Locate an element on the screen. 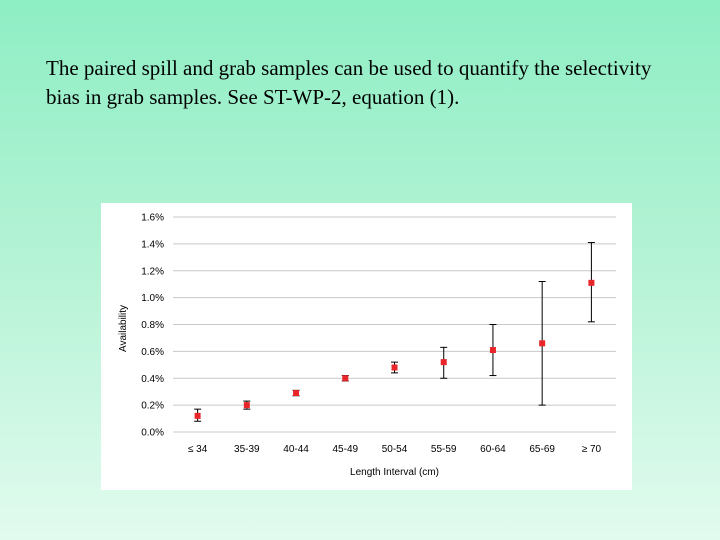 This screenshot has width=720, height=540. y-tick-label: 0.6% is located at coordinates (152, 352).